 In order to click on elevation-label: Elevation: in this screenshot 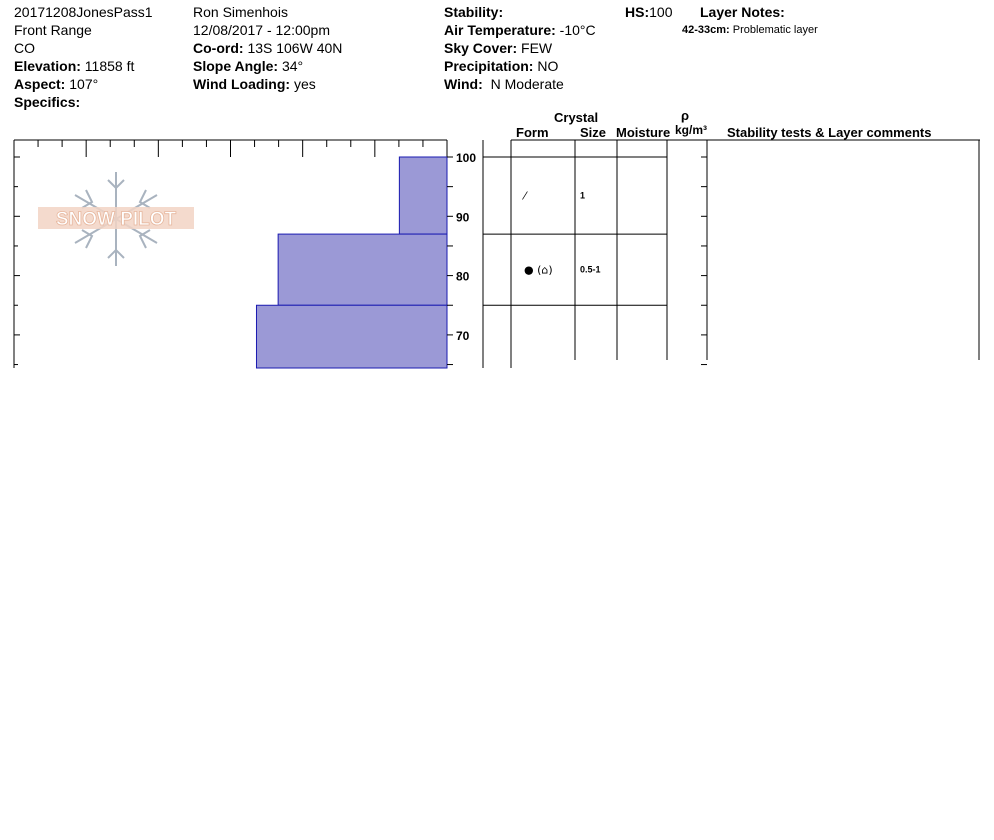, I will do `click(47, 66)`.